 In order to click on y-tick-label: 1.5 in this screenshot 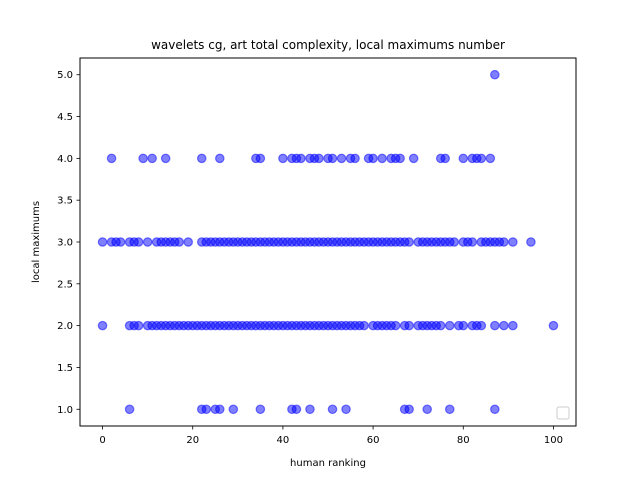, I will do `click(65, 368)`.